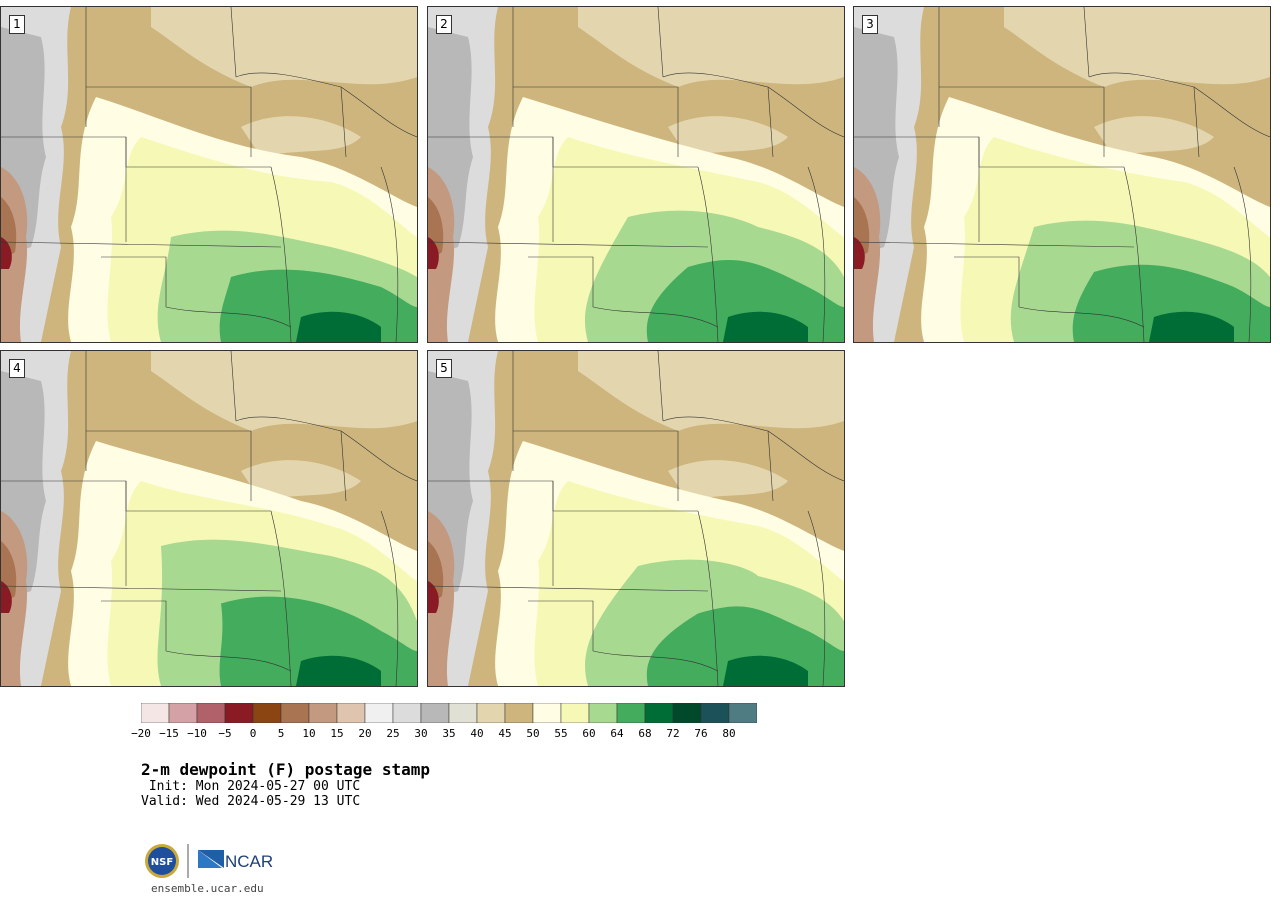 This screenshot has height=901, width=1280. What do you see at coordinates (421, 733) in the screenshot?
I see `colorbar-tick-label: 30` at bounding box center [421, 733].